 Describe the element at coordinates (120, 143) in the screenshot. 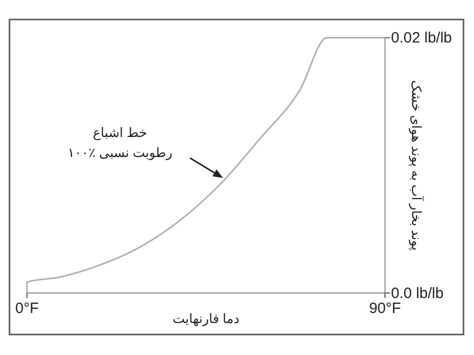

I see `annotation: خط اشباع رطوبت نسبی ٪۱۰۰` at that location.